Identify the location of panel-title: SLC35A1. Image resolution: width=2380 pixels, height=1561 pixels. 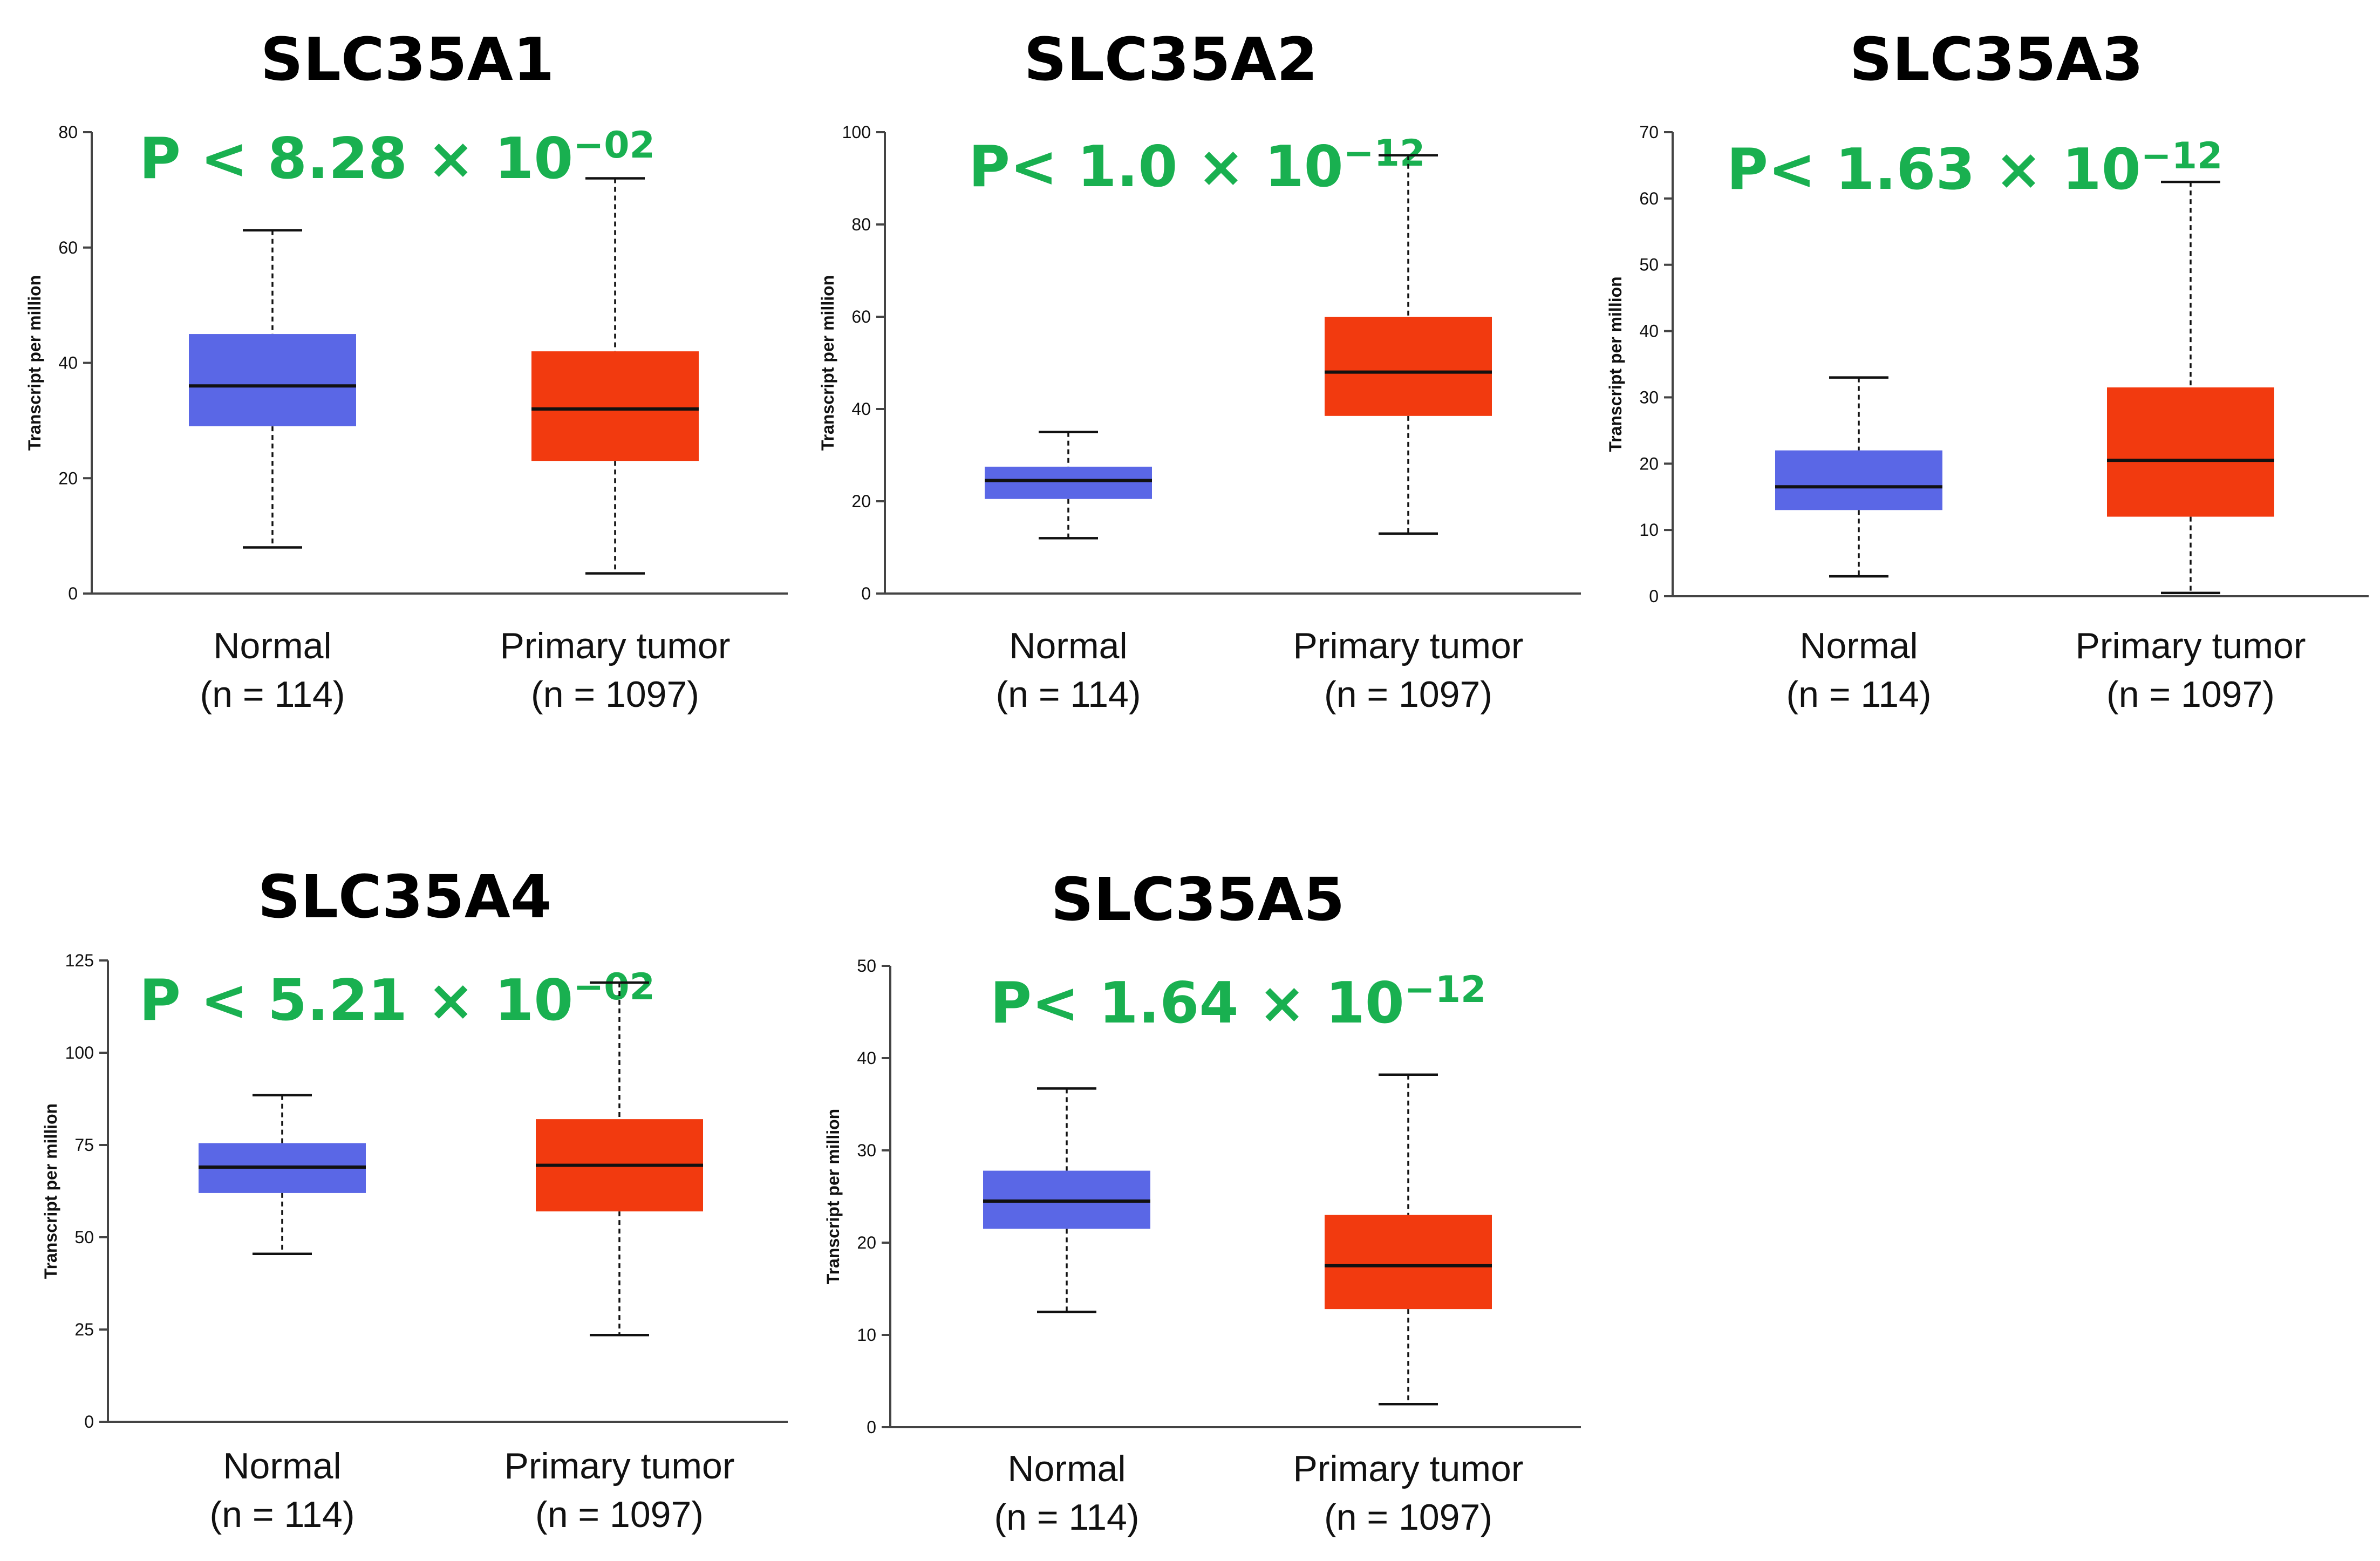
(408, 59).